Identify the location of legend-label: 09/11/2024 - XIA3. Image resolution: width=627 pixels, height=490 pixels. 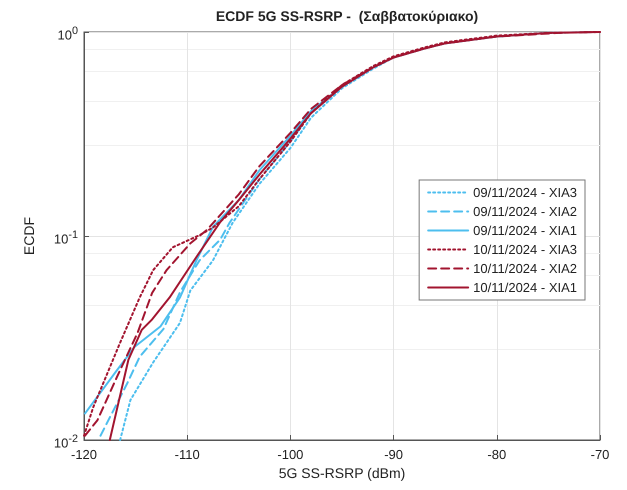
(525, 192).